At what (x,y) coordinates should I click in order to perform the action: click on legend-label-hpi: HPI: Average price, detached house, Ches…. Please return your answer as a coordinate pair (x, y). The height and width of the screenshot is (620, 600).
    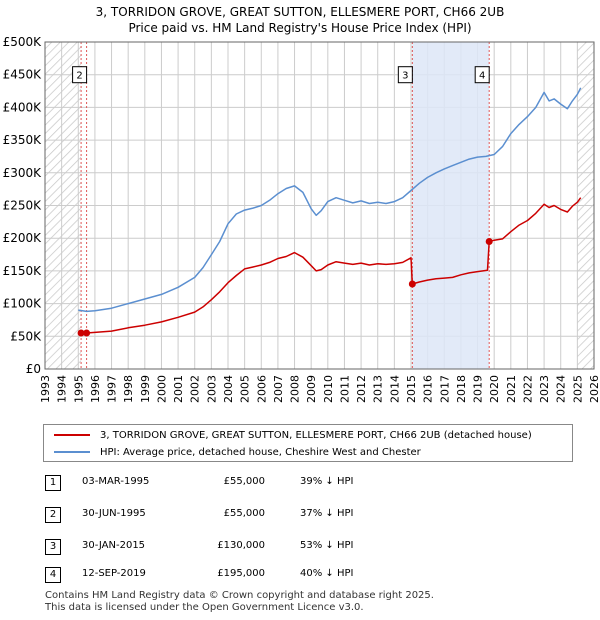
    Looking at the image, I should click on (260, 452).